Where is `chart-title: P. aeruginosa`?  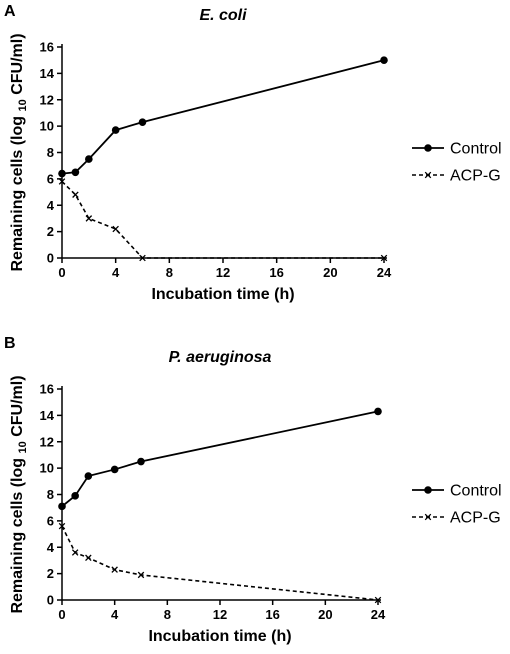 chart-title: P. aeruginosa is located at coordinates (220, 357).